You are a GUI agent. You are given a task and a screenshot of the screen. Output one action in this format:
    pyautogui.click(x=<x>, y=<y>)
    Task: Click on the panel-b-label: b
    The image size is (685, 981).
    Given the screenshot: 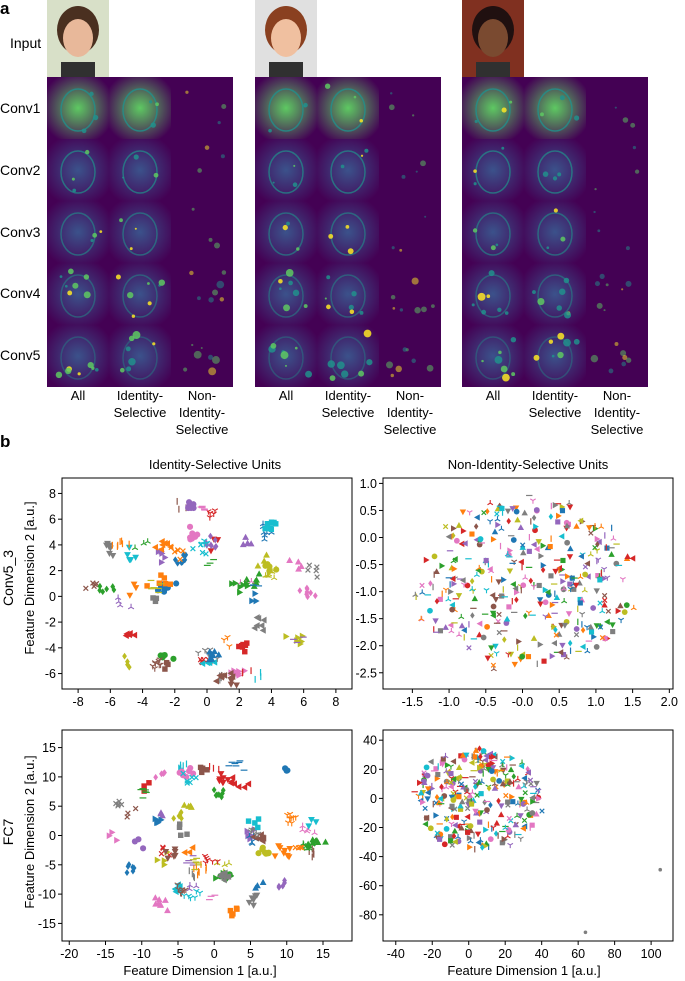 What is the action you would take?
    pyautogui.click(x=5, y=441)
    